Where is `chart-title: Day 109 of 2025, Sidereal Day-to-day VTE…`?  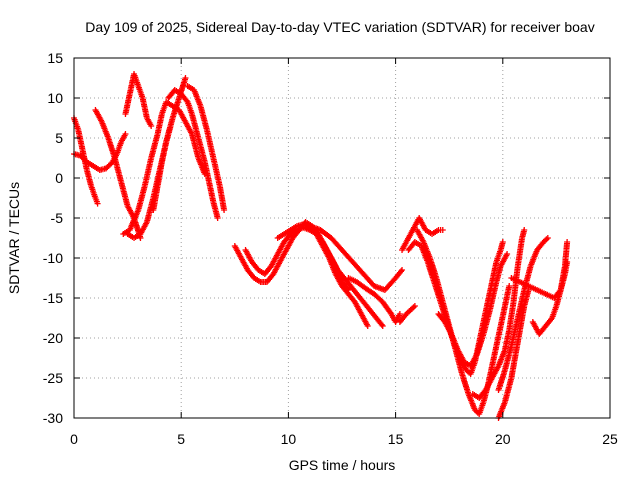
chart-title: Day 109 of 2025, Sidereal Day-to-day VTE… is located at coordinates (339, 27).